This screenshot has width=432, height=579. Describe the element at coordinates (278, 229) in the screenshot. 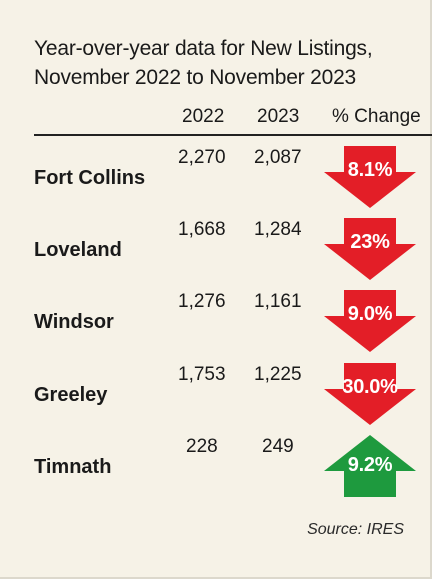

I see `value-2023: 1,284` at that location.